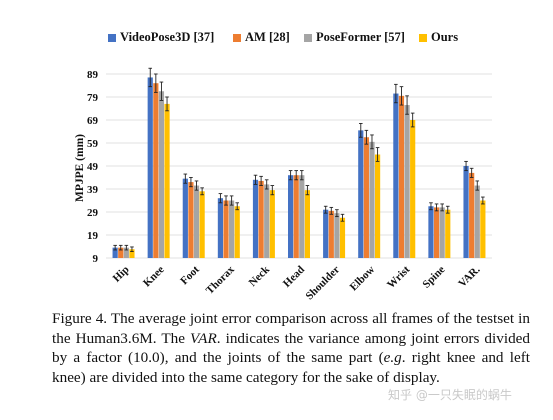 The image size is (553, 420). What do you see at coordinates (96, 259) in the screenshot?
I see `y-tick-label: 9` at bounding box center [96, 259].